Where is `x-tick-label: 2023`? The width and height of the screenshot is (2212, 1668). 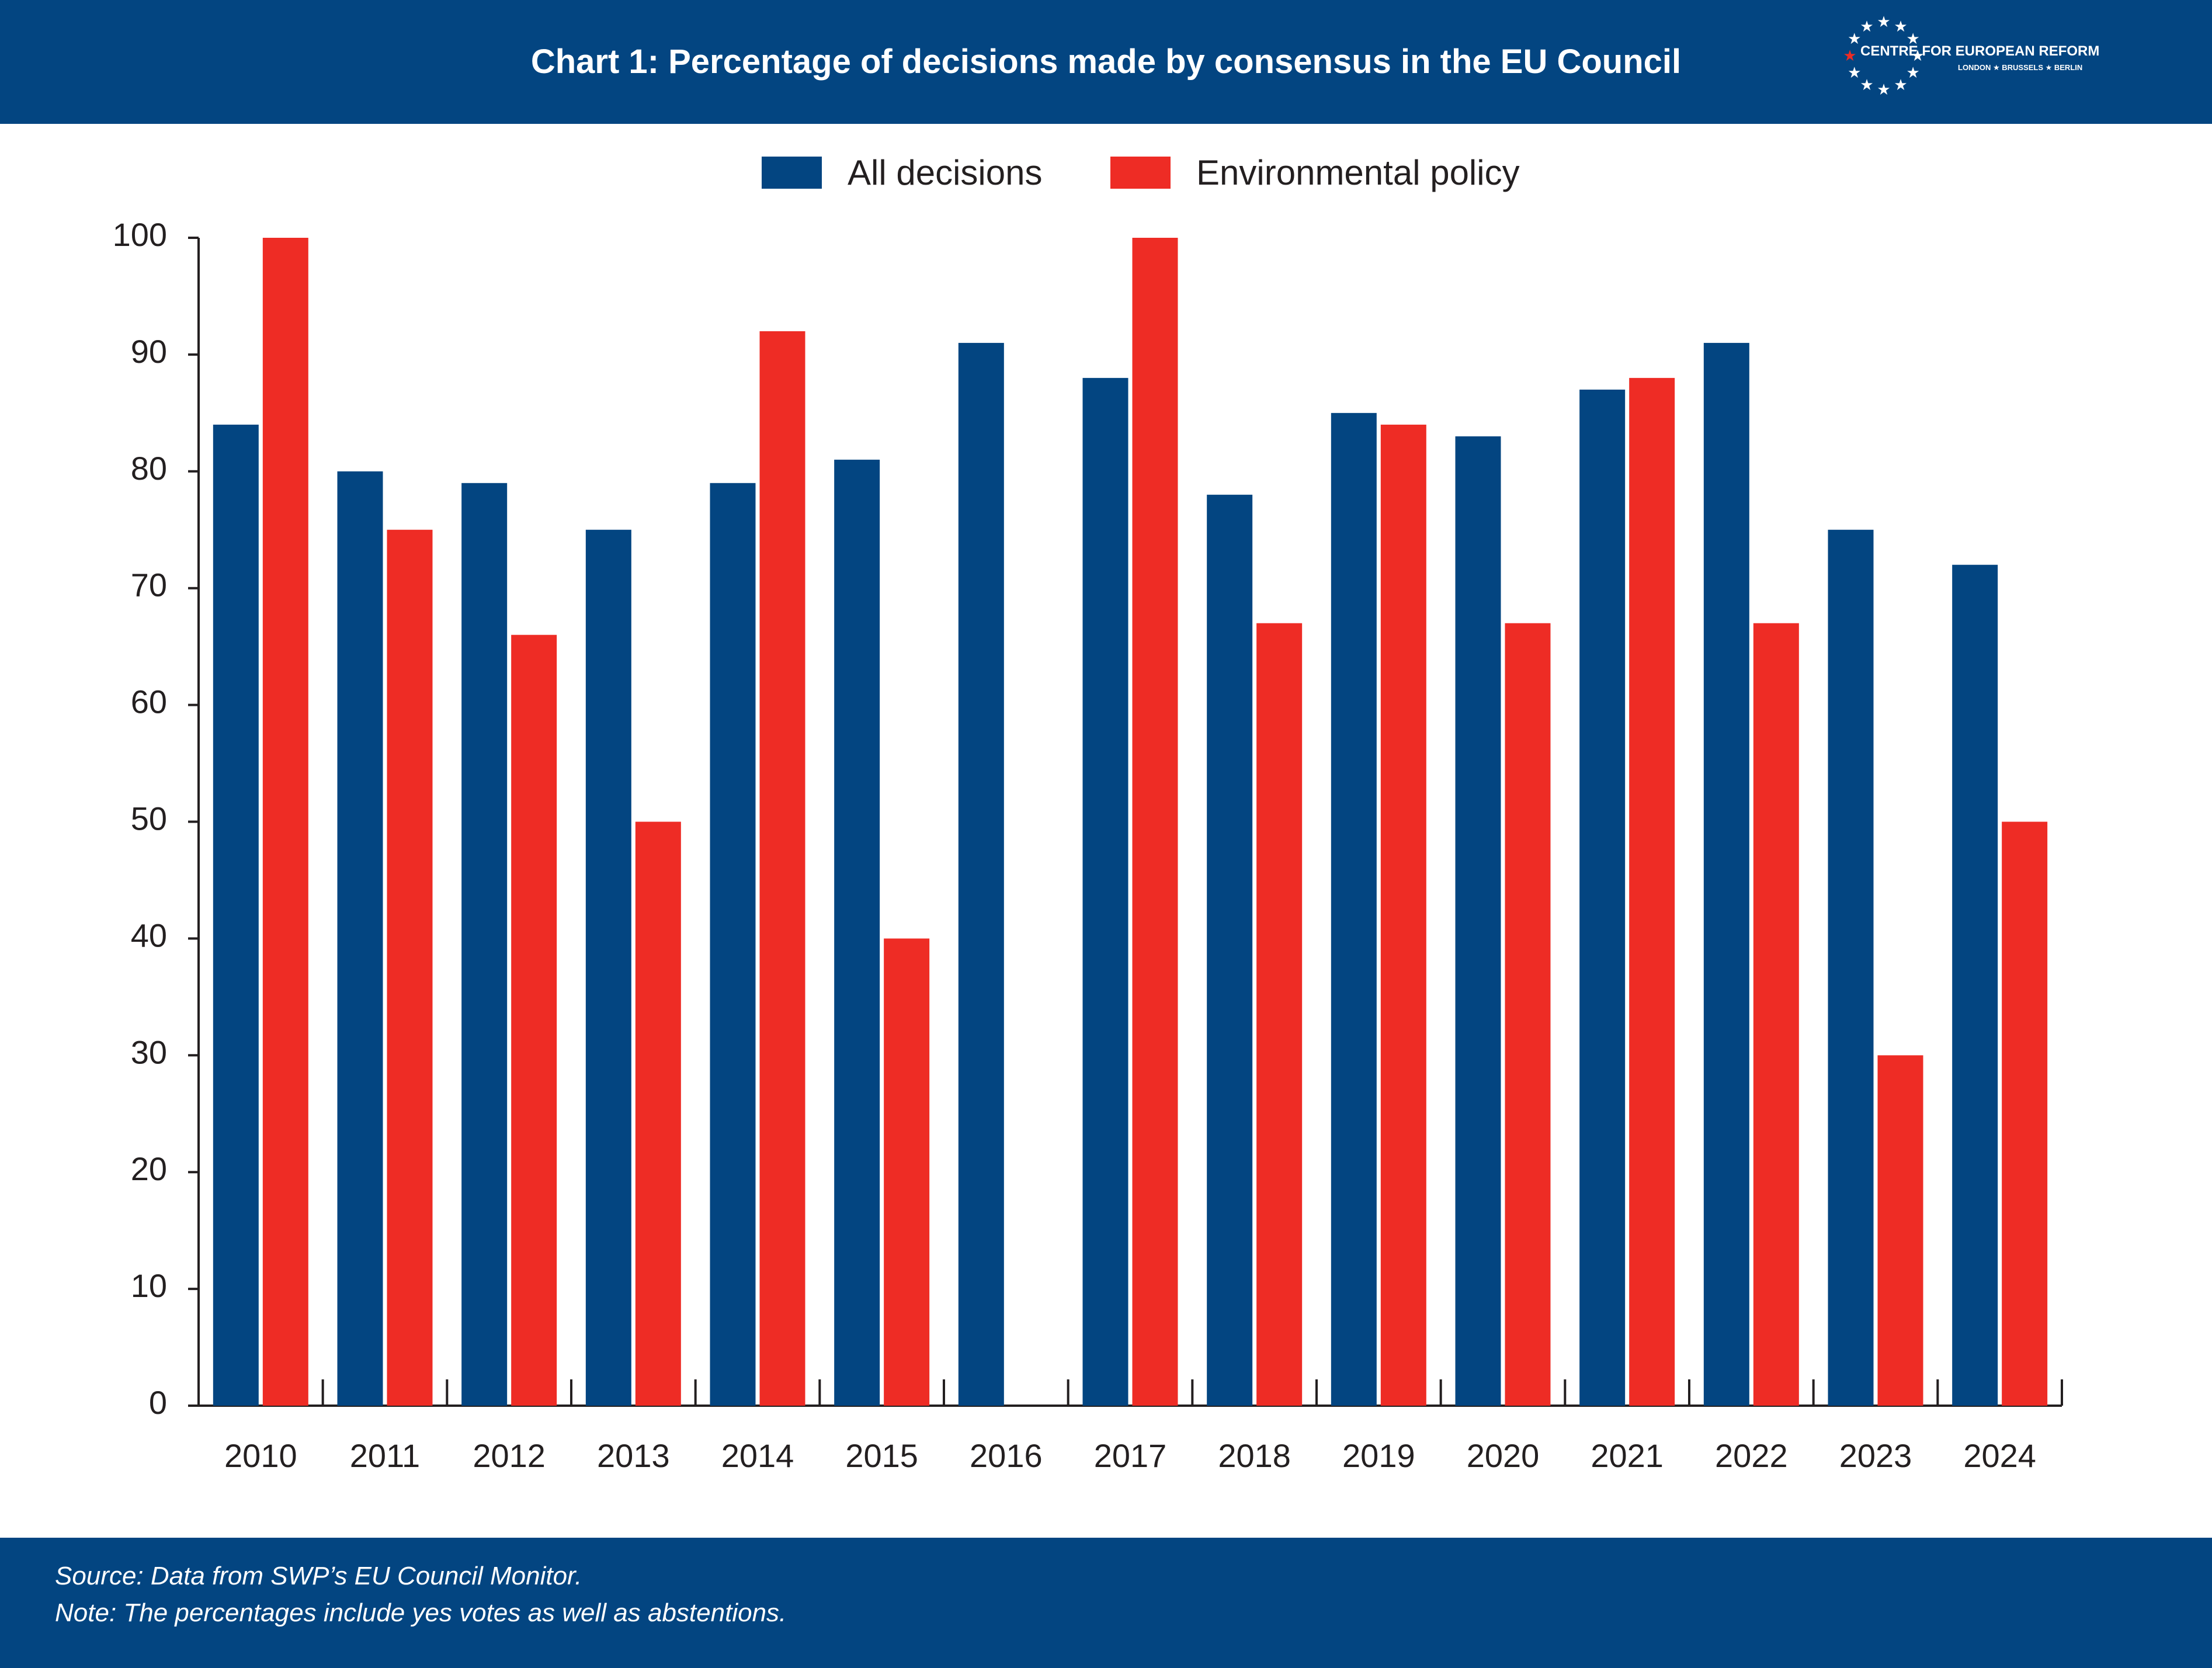
x-tick-label: 2023 is located at coordinates (1875, 1455).